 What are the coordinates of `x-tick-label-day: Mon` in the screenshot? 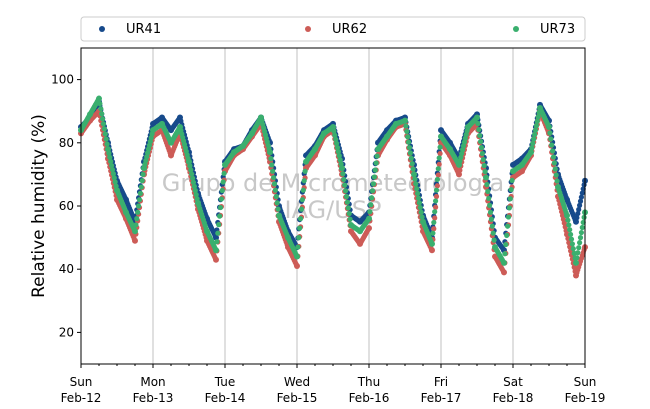 It's located at (152, 382).